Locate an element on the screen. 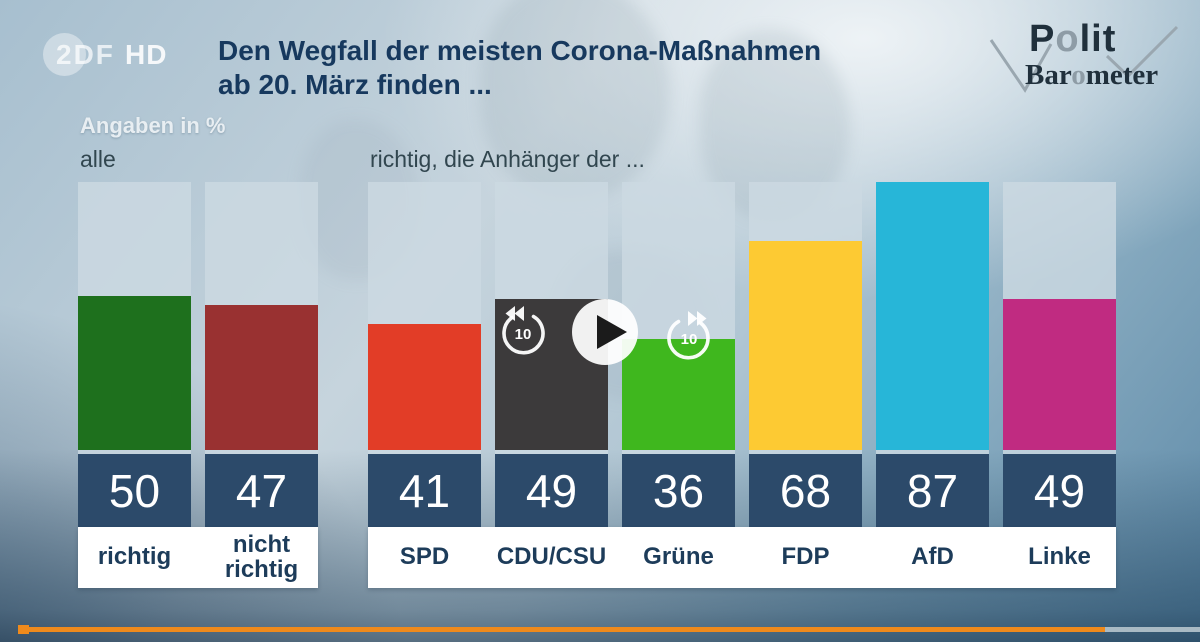 The image size is (1200, 642). bar-richtig is located at coordinates (134, 373).